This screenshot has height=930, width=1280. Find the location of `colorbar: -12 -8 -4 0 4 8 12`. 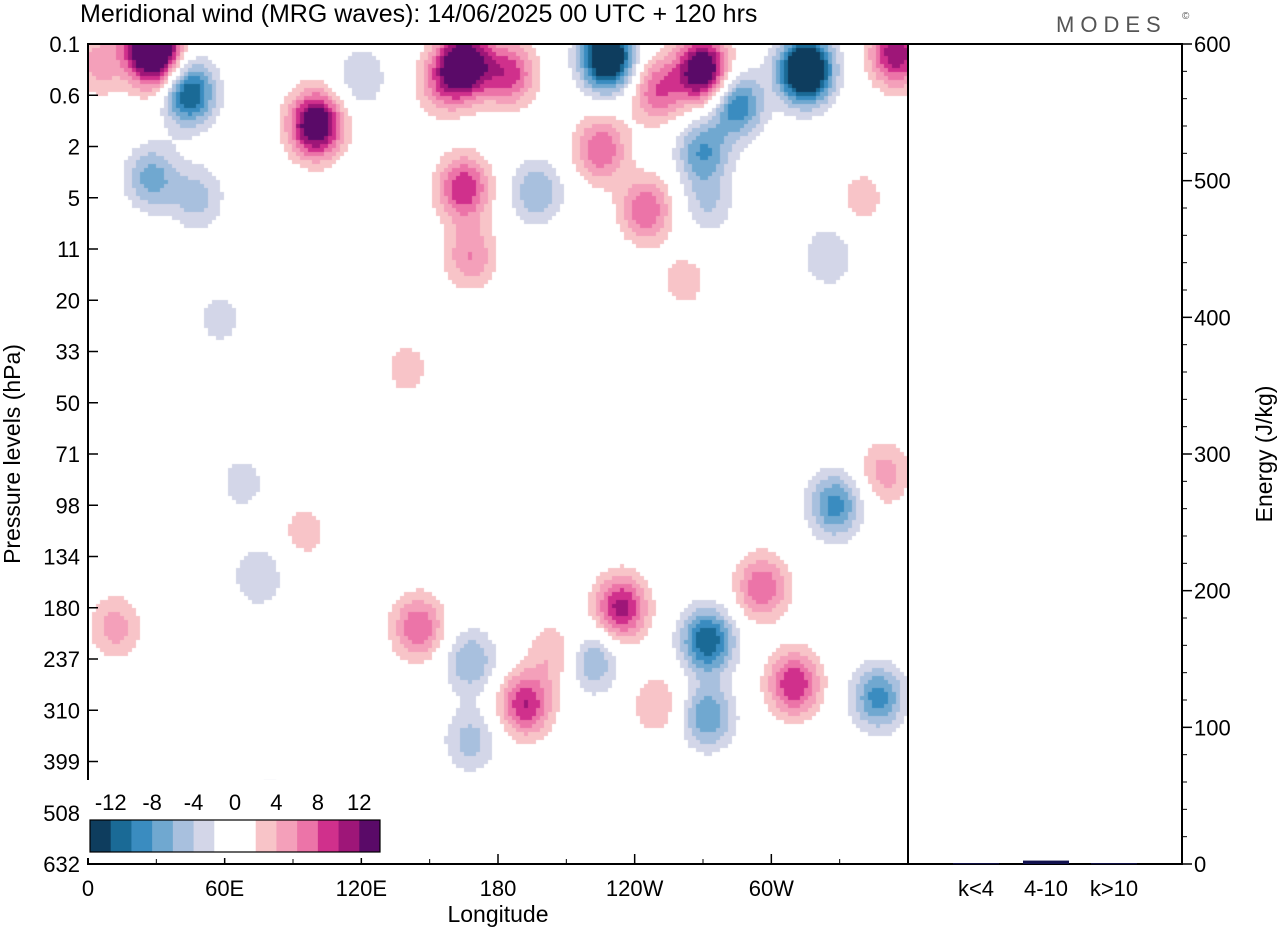

colorbar: -12 -8 -4 0 4 8 12 is located at coordinates (236, 819).